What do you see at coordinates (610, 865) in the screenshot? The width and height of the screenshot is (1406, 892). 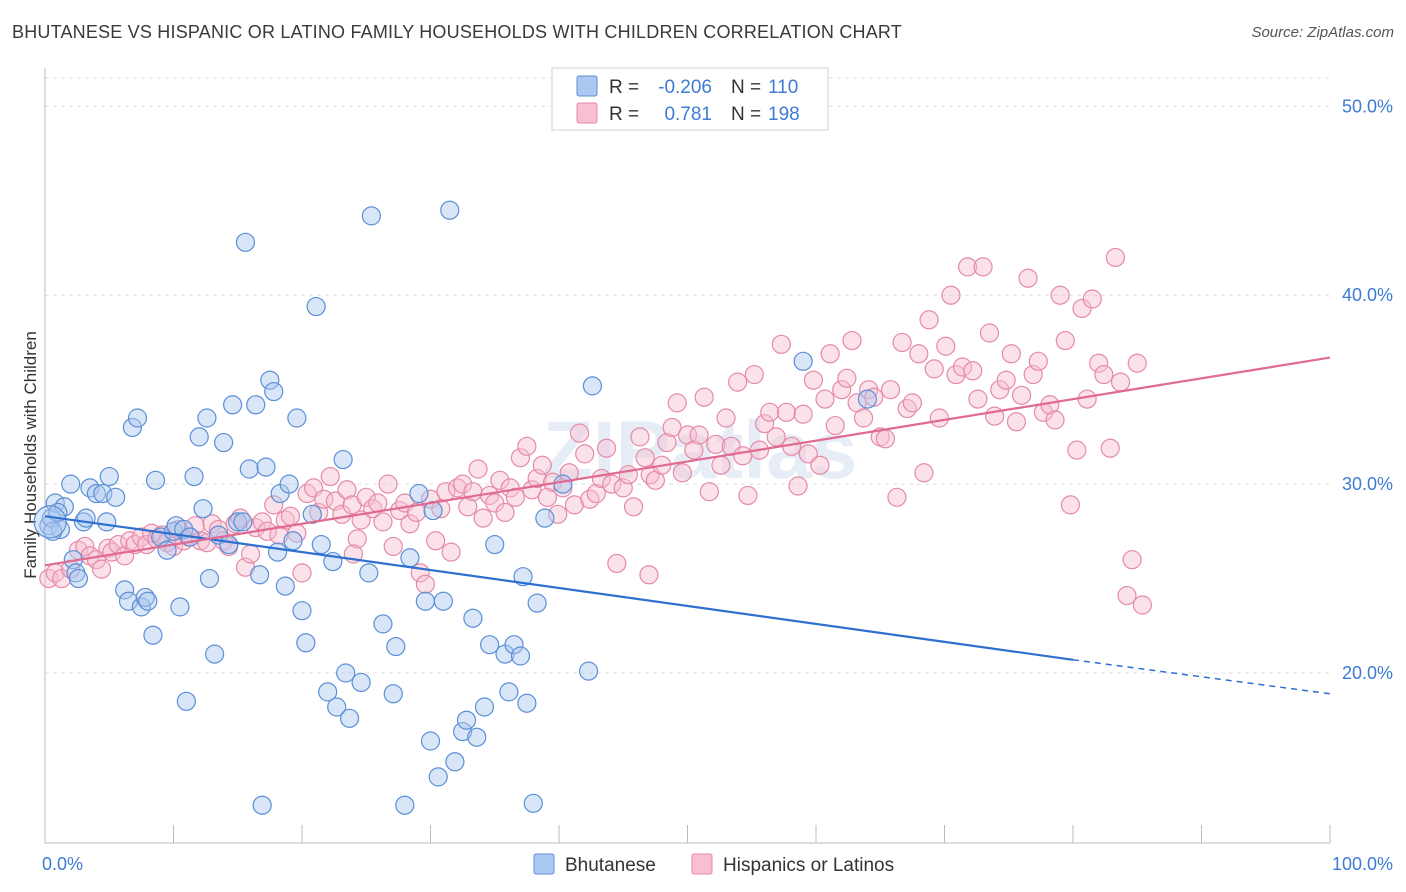 I see `bottom-legend-bhutanese: Bhutanese` at bounding box center [610, 865].